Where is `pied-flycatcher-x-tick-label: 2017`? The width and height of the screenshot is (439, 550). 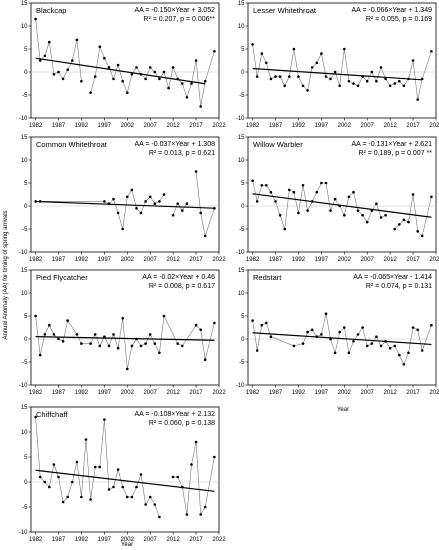
pied-flycatcher-x-tick-label: 2017 is located at coordinates (196, 393).